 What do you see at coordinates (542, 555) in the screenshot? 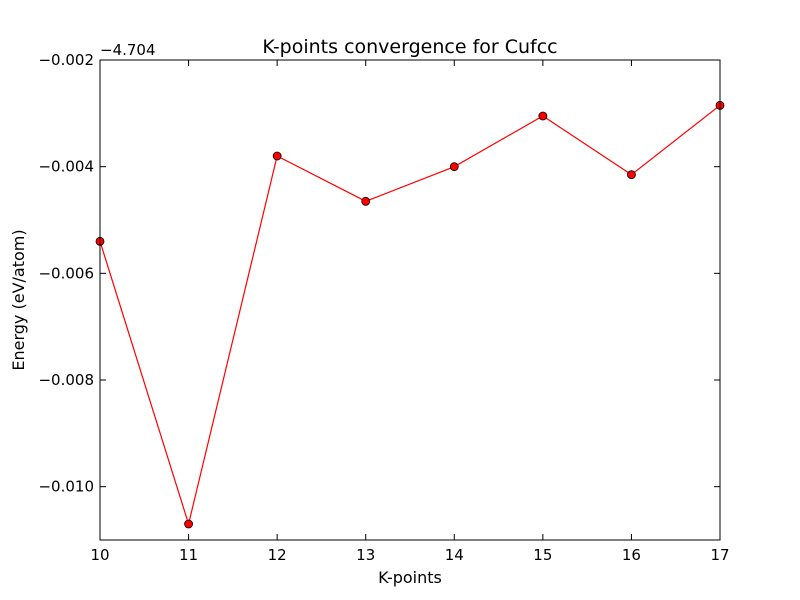
I see `x-tick-label: 15` at bounding box center [542, 555].